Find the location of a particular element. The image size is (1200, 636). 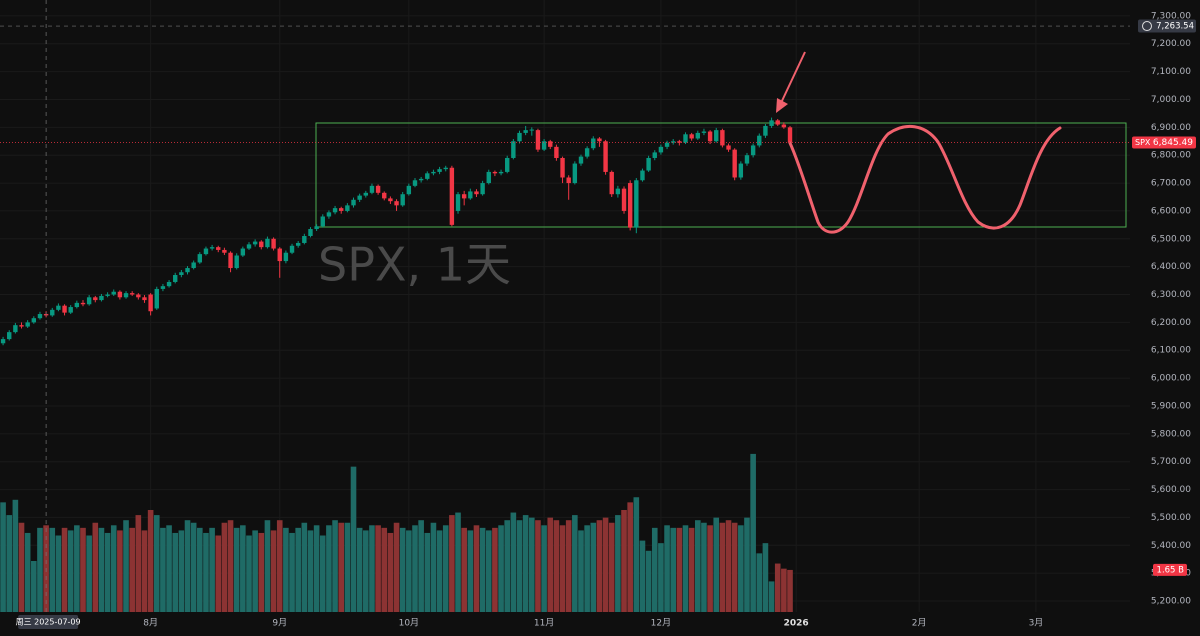

x-tick-label: 10月 is located at coordinates (409, 623).